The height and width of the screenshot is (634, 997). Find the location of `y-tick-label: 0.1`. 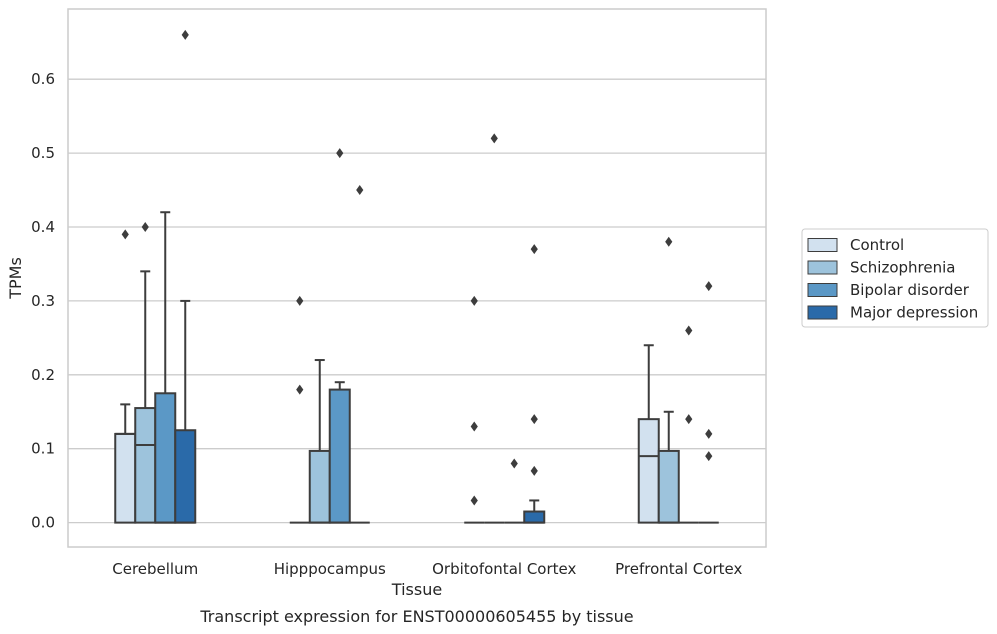

y-tick-label: 0.1 is located at coordinates (43, 449).